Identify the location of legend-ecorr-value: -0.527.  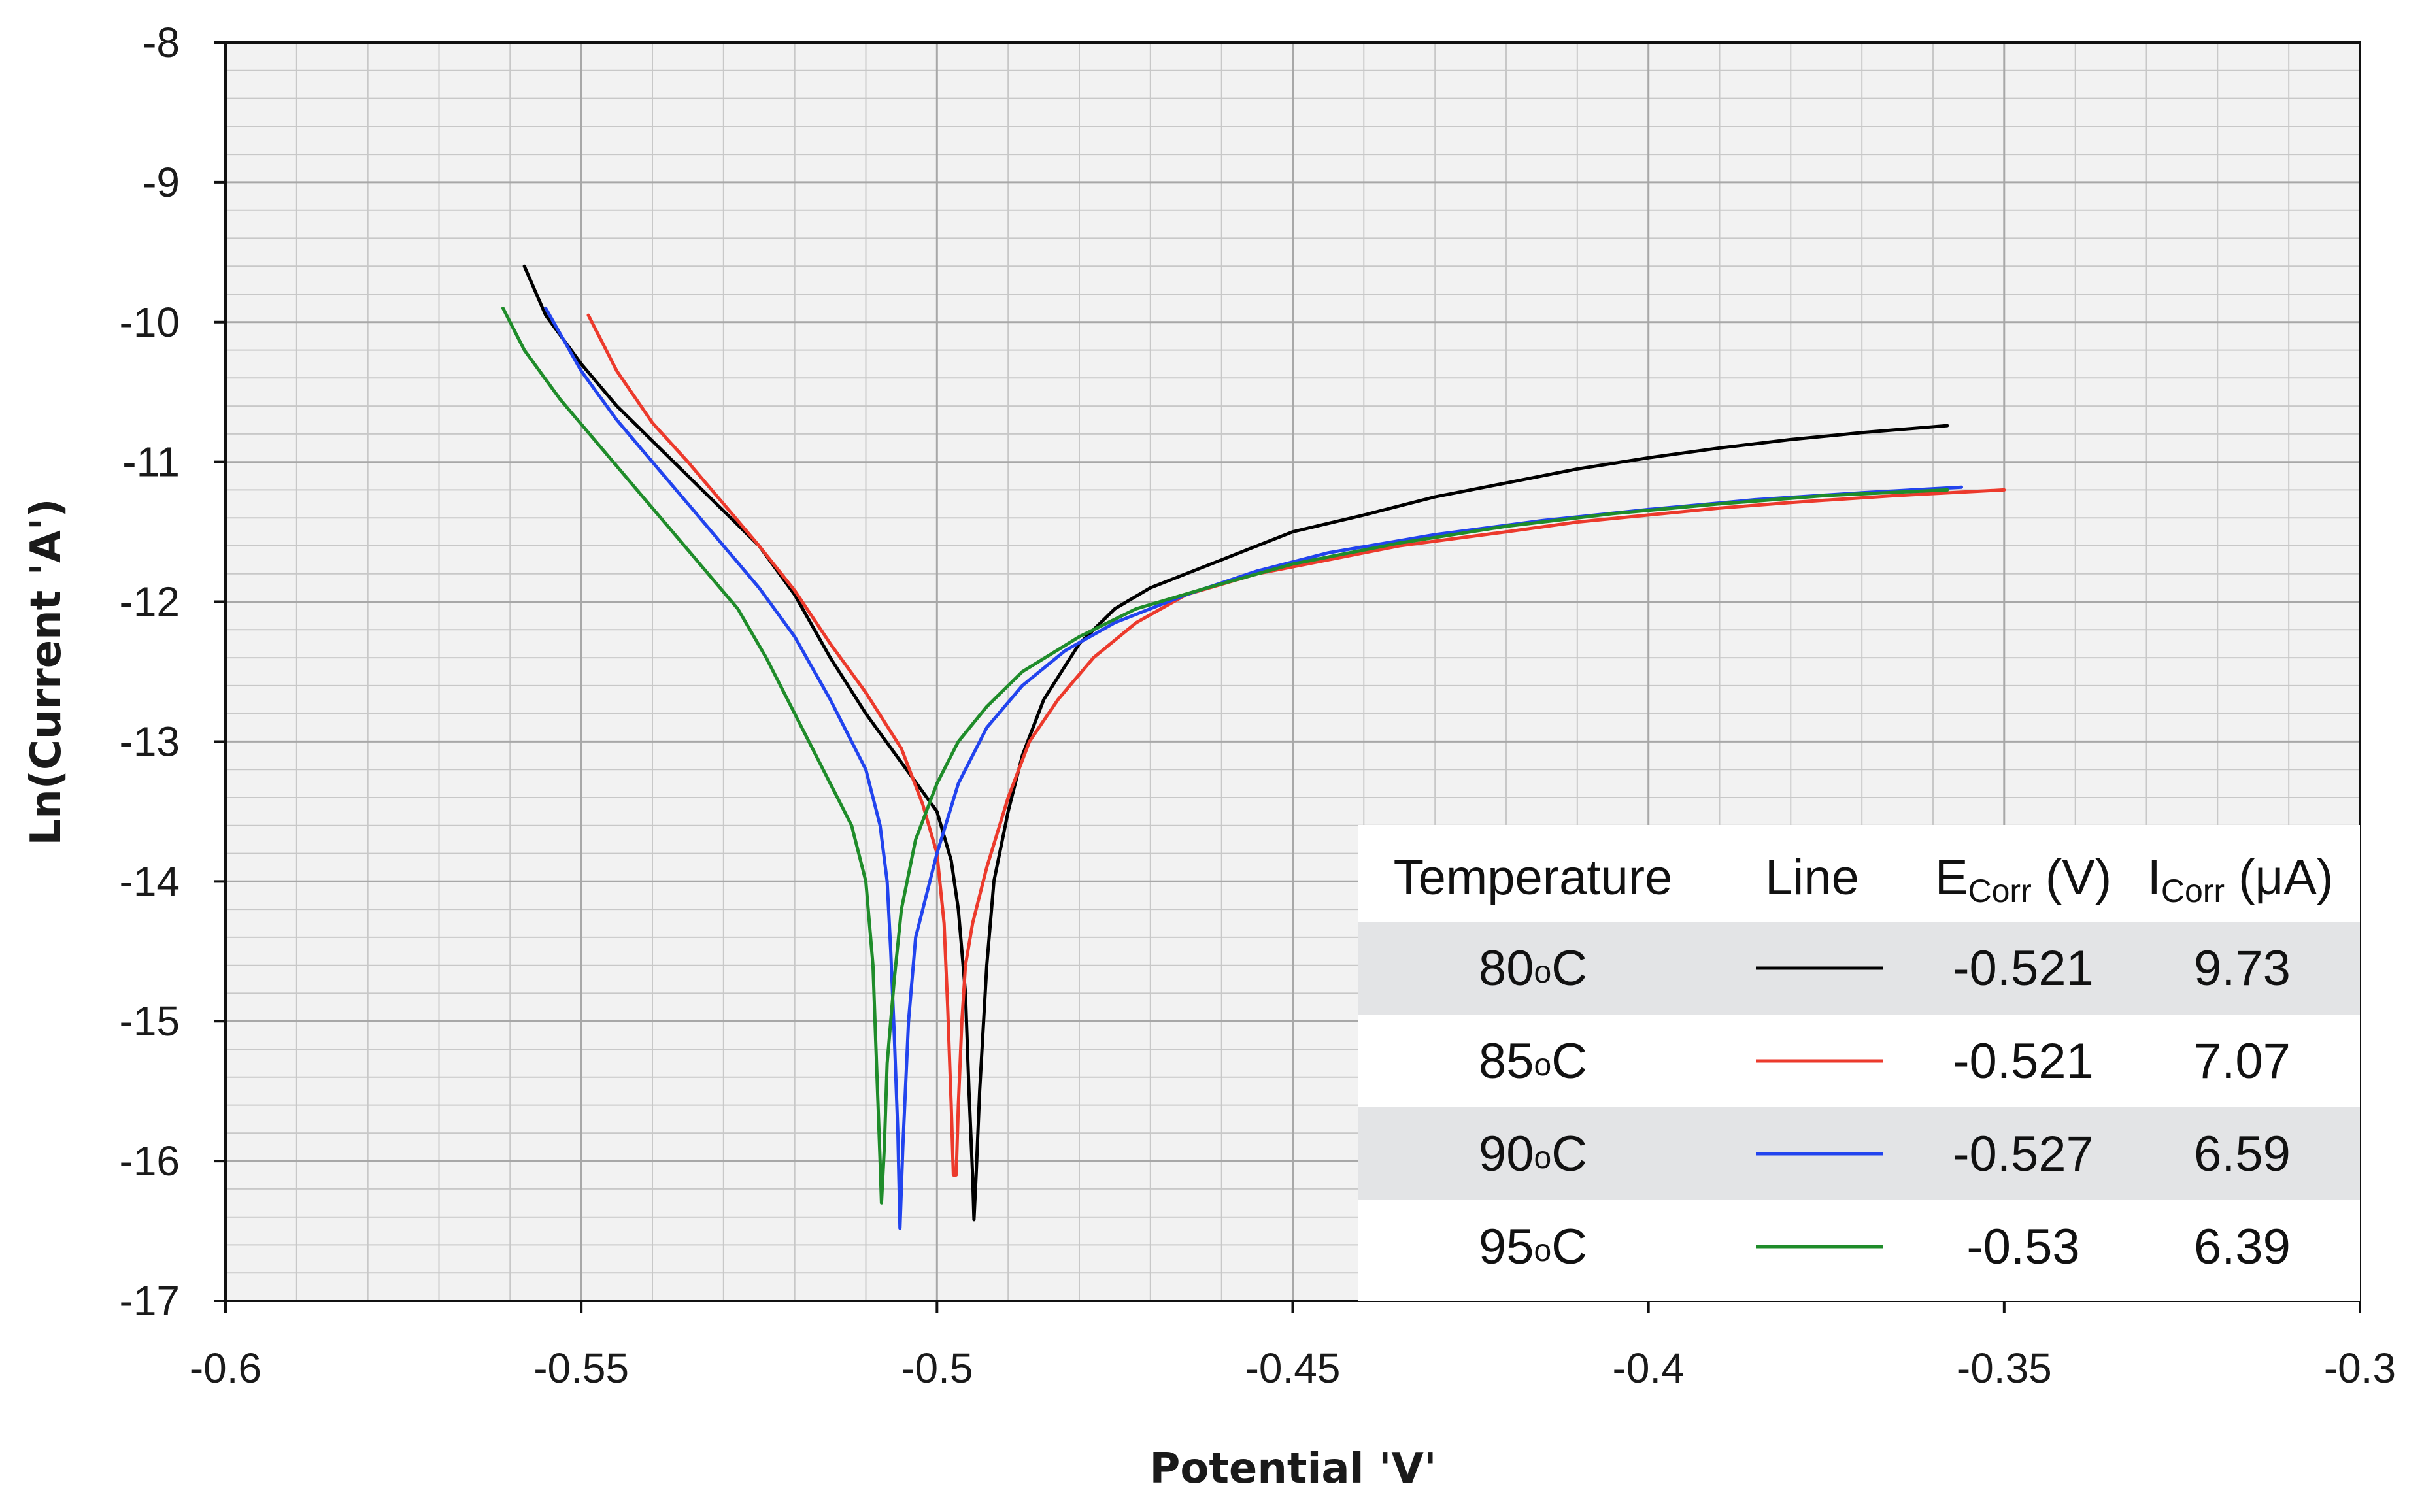
(2023, 1154).